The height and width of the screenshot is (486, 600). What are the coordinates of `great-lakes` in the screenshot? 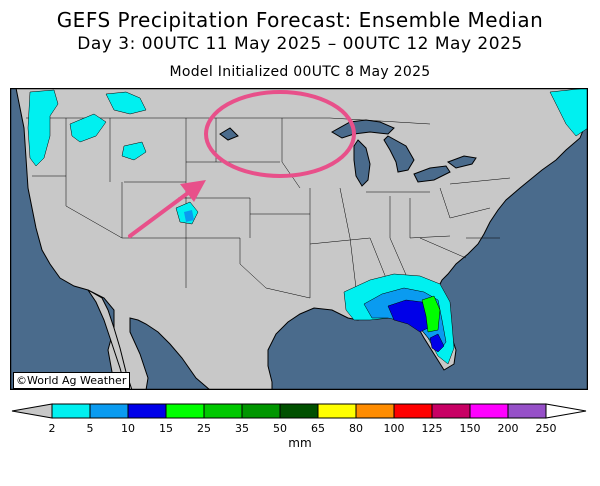 It's located at (348, 153).